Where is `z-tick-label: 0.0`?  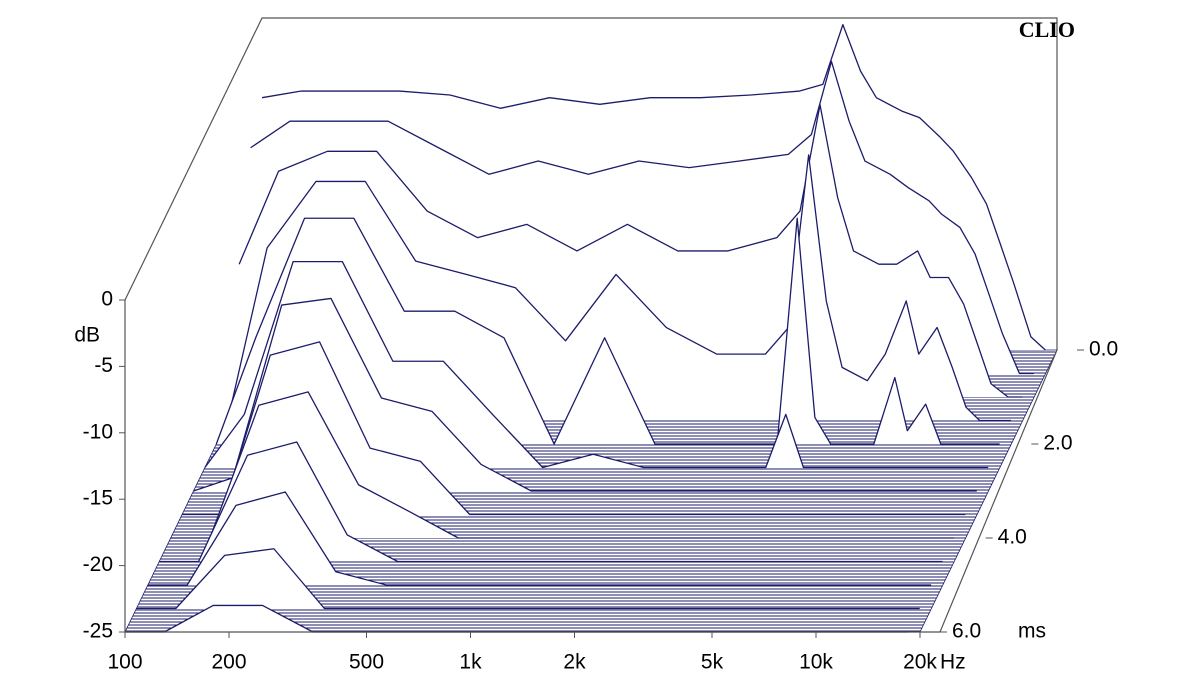
z-tick-label: 0.0 is located at coordinates (1103, 349).